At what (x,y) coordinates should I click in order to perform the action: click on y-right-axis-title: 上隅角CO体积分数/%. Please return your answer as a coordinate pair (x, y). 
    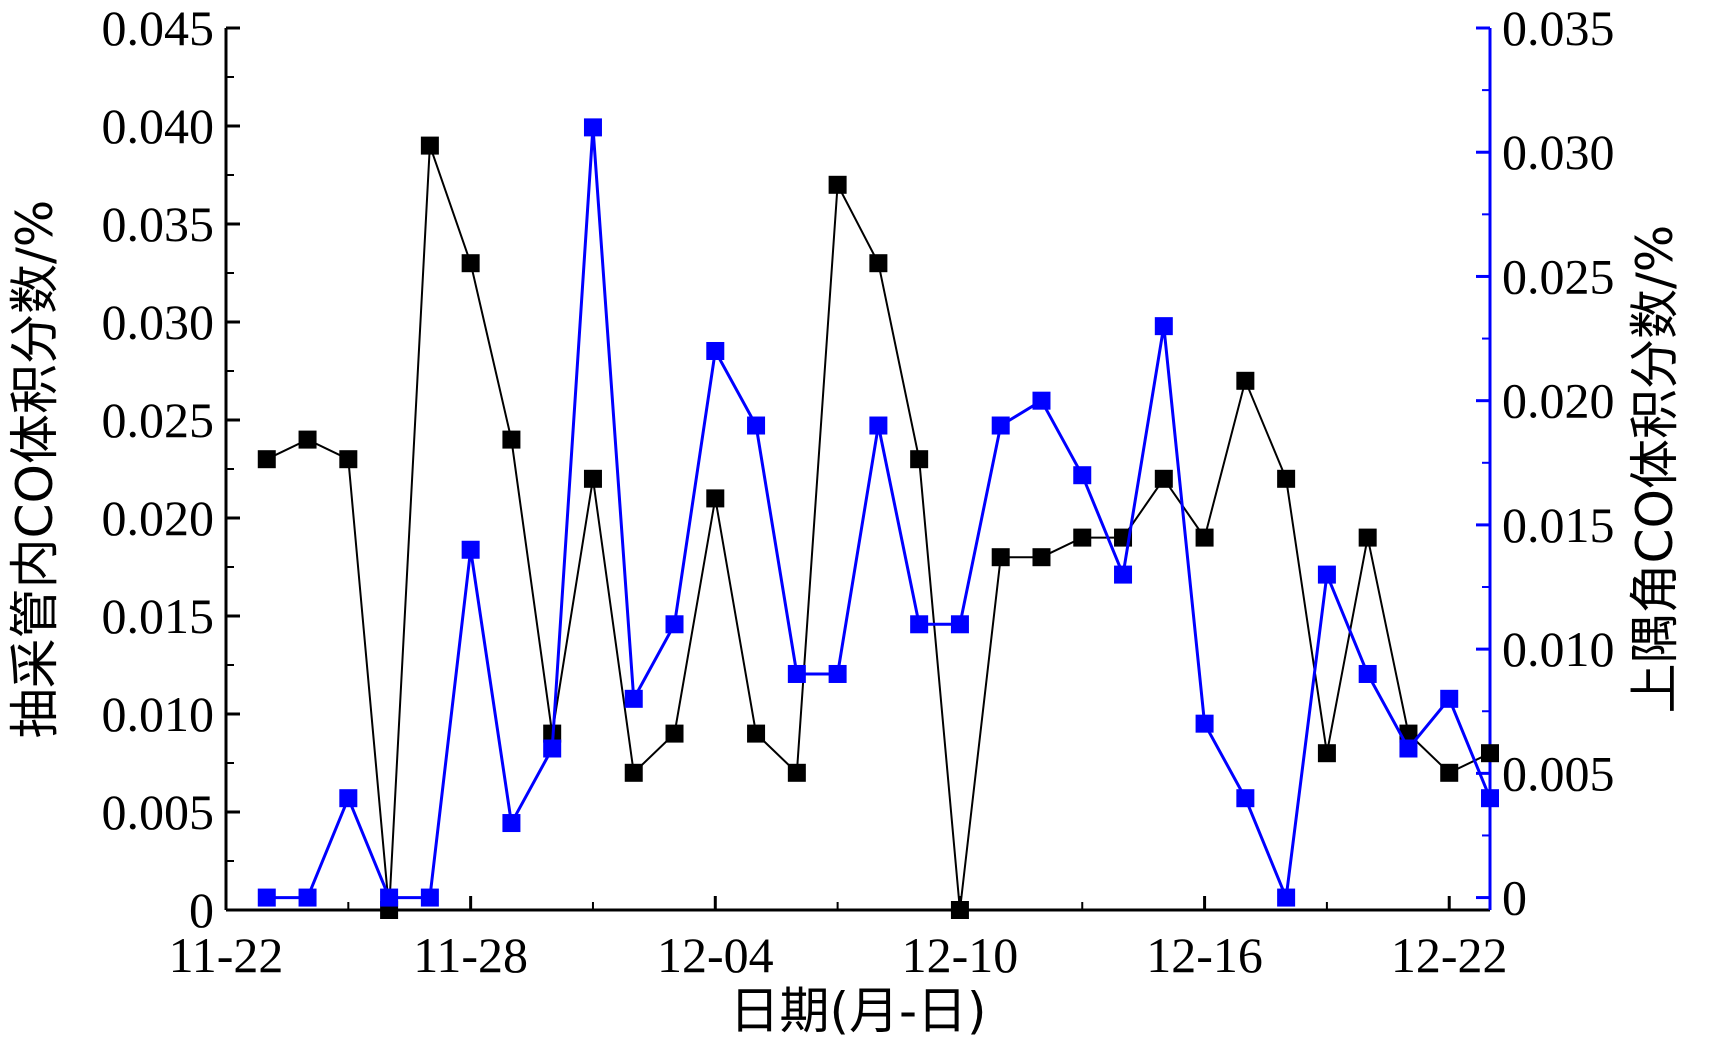
    Looking at the image, I should click on (1655, 469).